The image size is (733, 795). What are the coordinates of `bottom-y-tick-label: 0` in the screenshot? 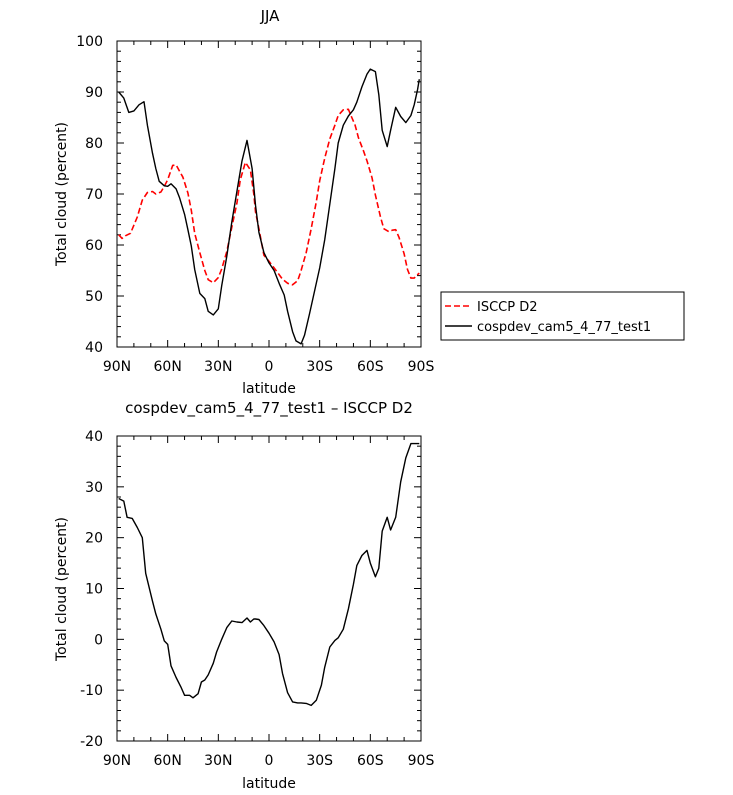 It's located at (98, 640).